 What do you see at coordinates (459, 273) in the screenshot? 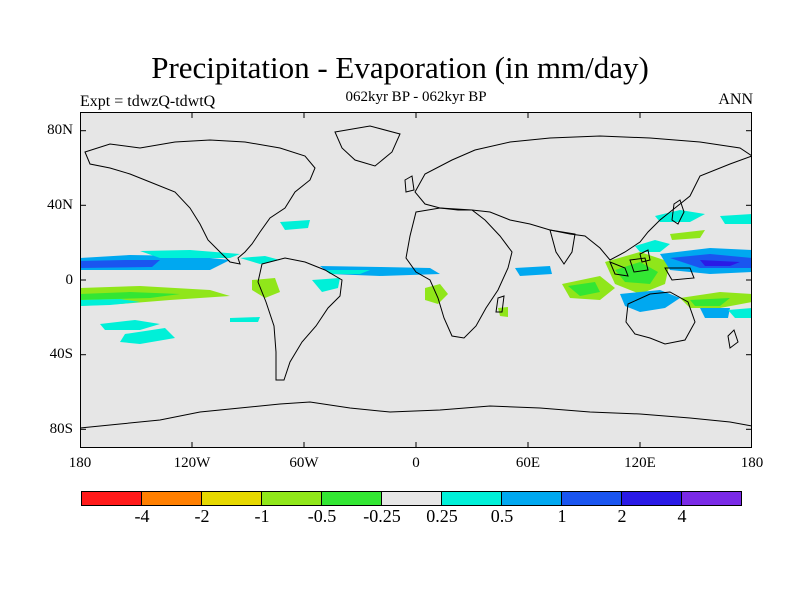
I see `coast-africa` at bounding box center [459, 273].